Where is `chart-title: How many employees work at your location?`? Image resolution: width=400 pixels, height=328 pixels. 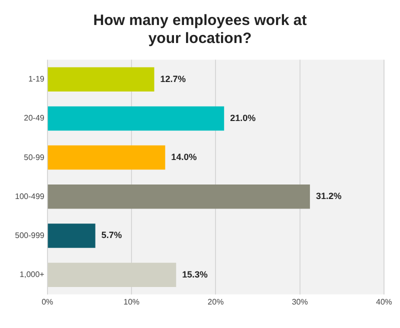
chart-title: How many employees work at your location? is located at coordinates (200, 30).